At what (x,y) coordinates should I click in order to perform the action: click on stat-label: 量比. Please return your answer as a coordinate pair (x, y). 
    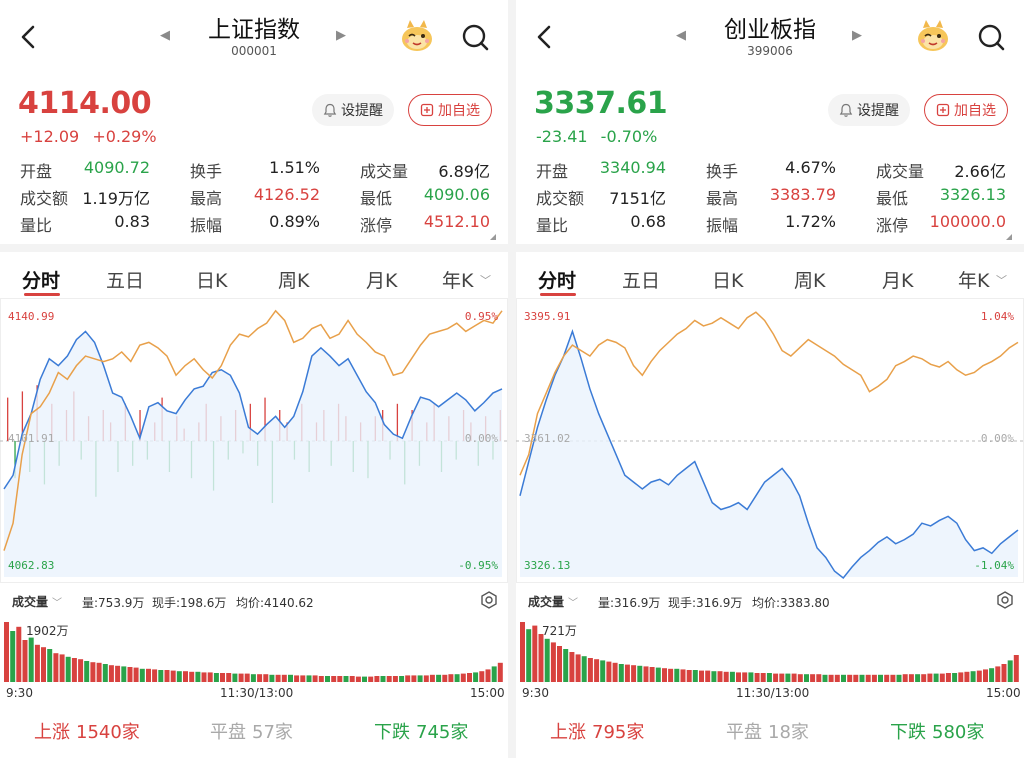
    Looking at the image, I should click on (36, 225).